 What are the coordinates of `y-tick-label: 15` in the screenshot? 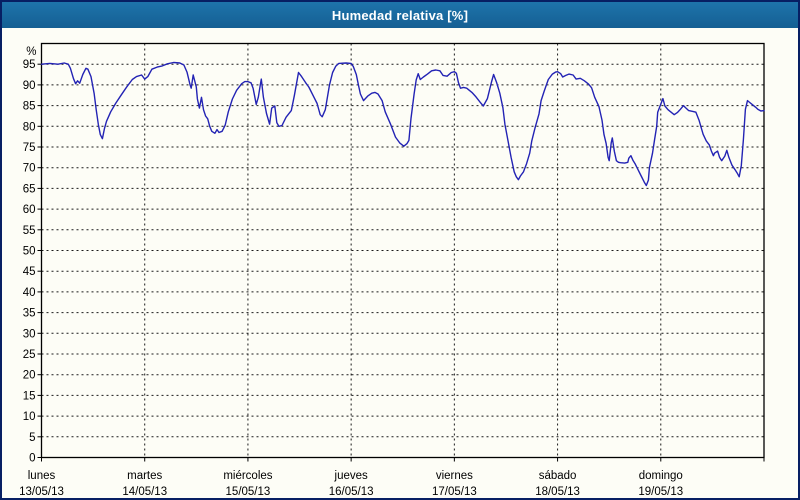 It's located at (29, 396).